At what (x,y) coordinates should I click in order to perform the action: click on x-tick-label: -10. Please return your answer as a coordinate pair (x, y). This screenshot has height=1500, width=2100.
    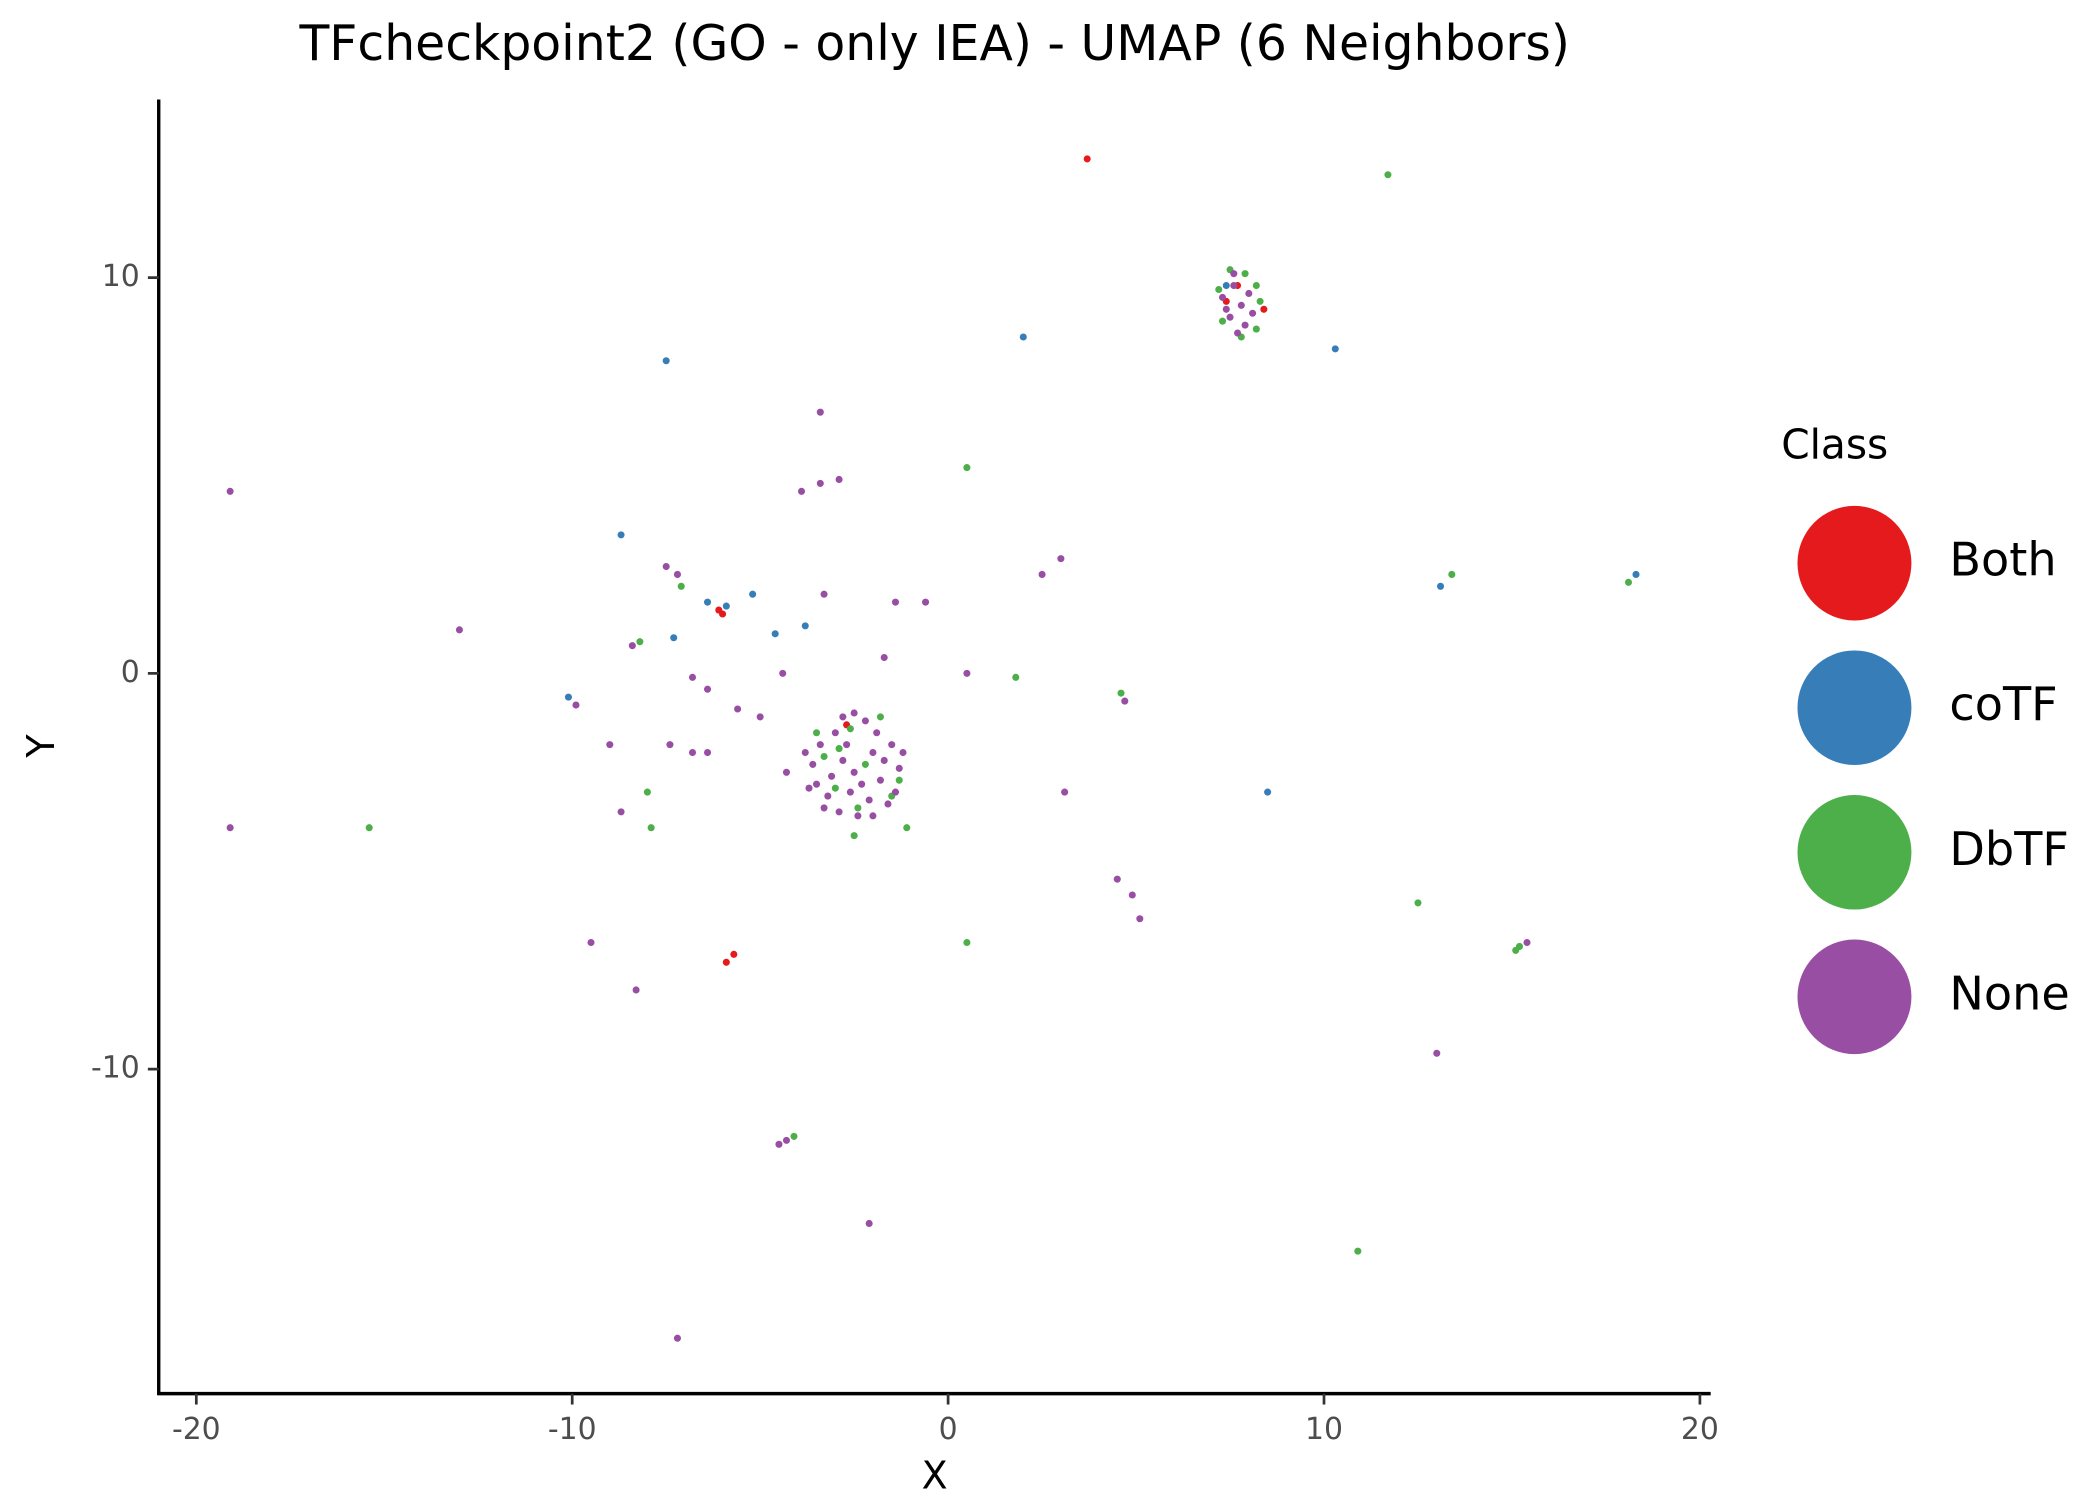
    Looking at the image, I should click on (572, 1429).